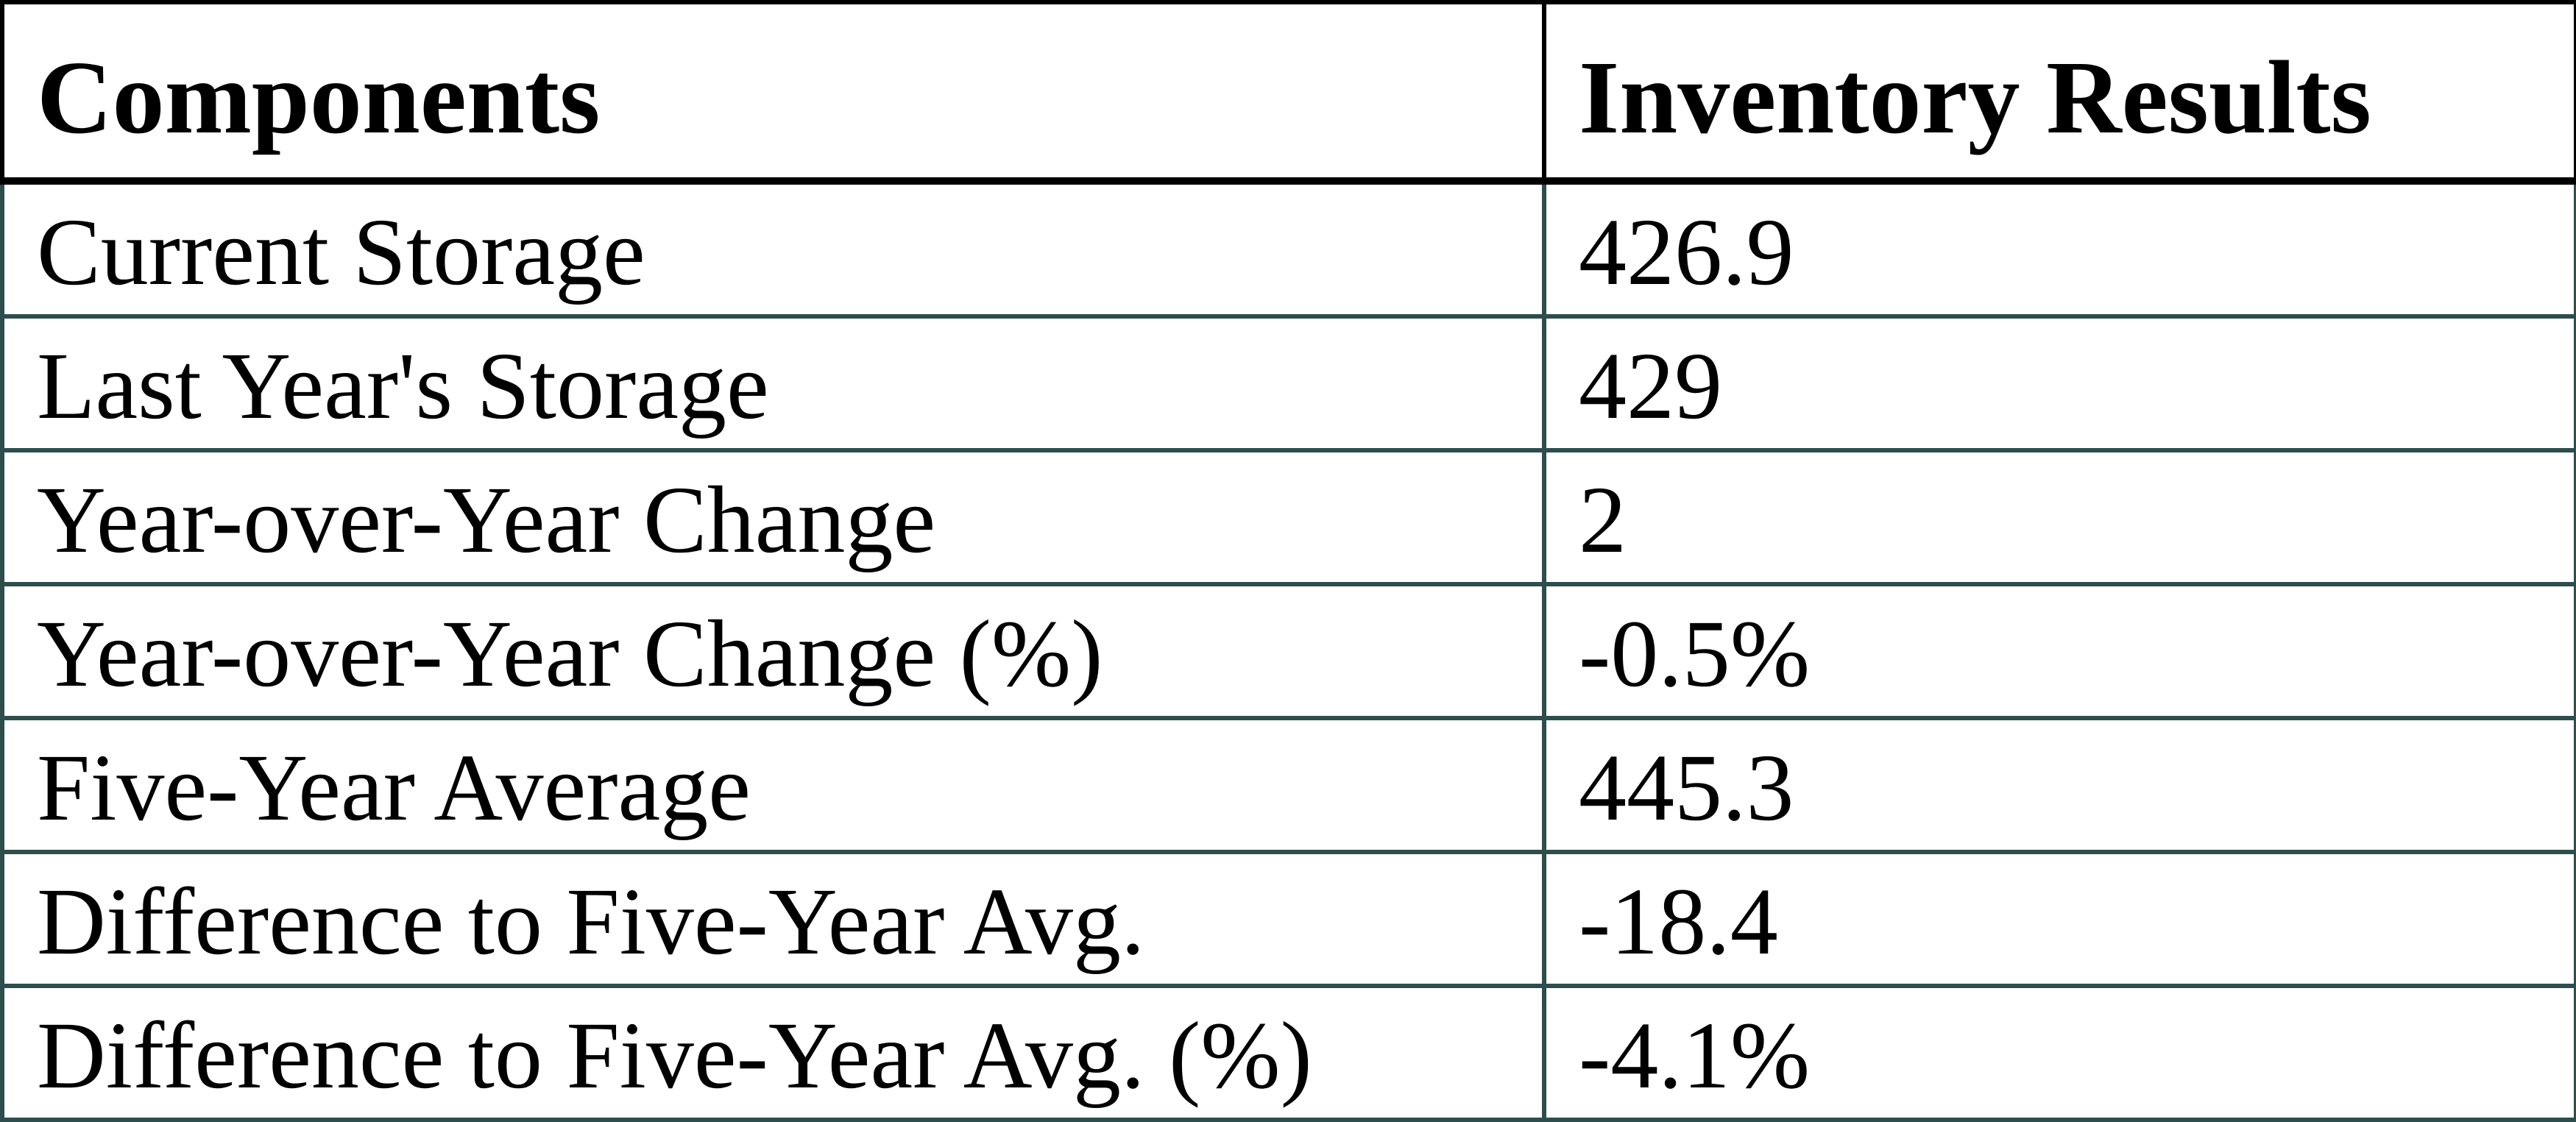 The height and width of the screenshot is (1122, 2576). I want to click on component-label-cell: Current Storage, so click(773, 249).